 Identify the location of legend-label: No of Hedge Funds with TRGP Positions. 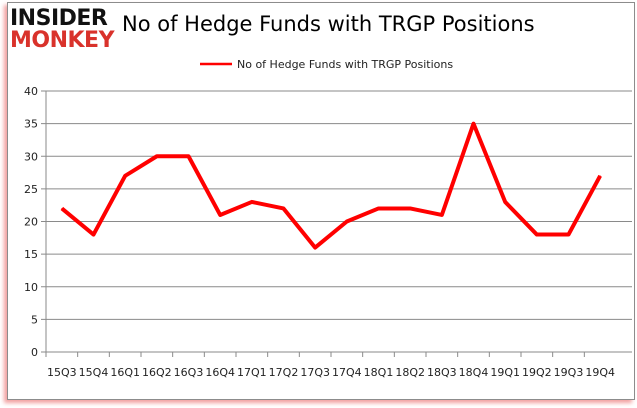
(345, 64).